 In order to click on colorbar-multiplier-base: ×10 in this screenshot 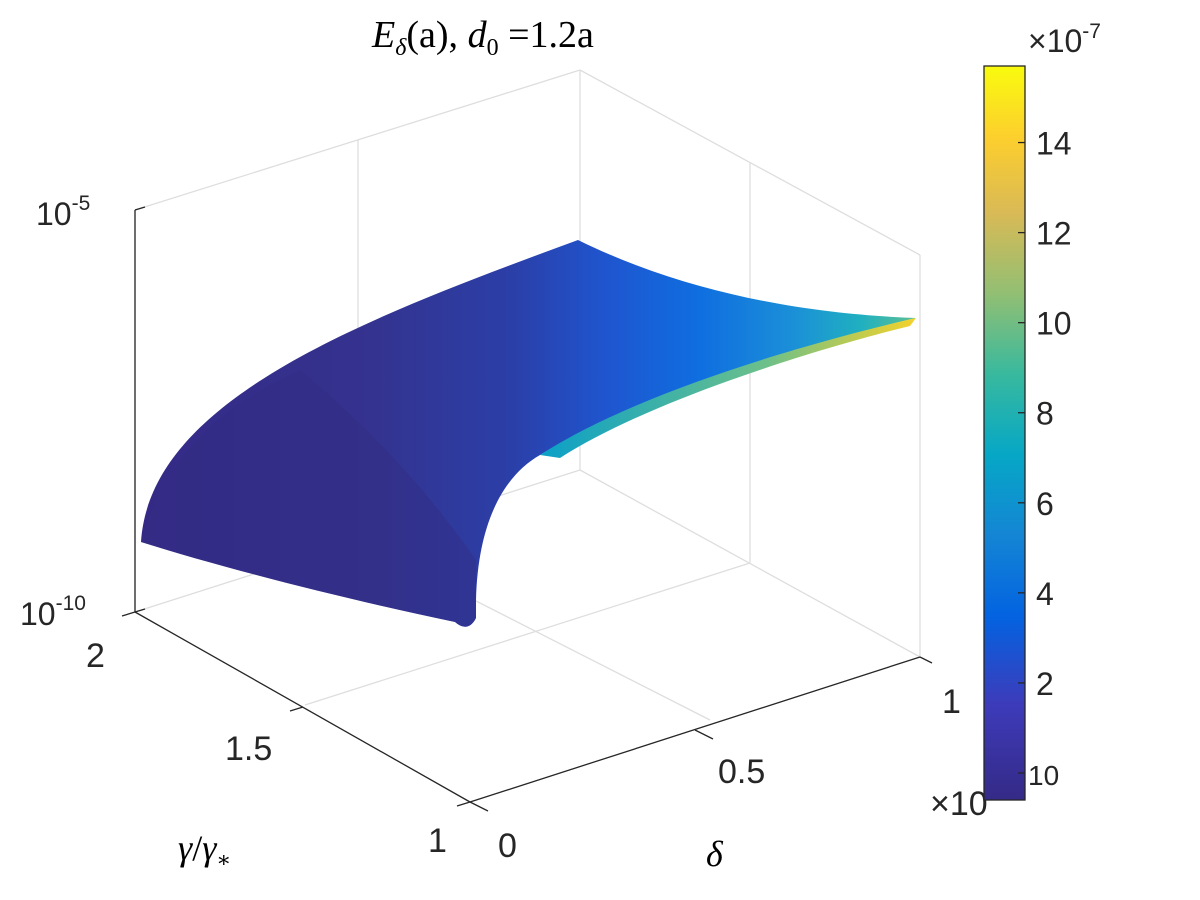, I will do `click(1055, 41)`.